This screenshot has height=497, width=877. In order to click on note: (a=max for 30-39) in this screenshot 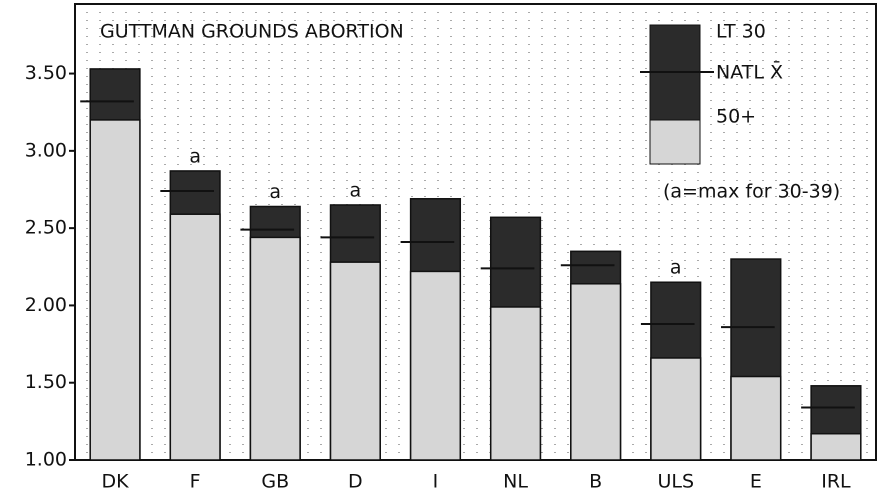, I will do `click(751, 192)`.